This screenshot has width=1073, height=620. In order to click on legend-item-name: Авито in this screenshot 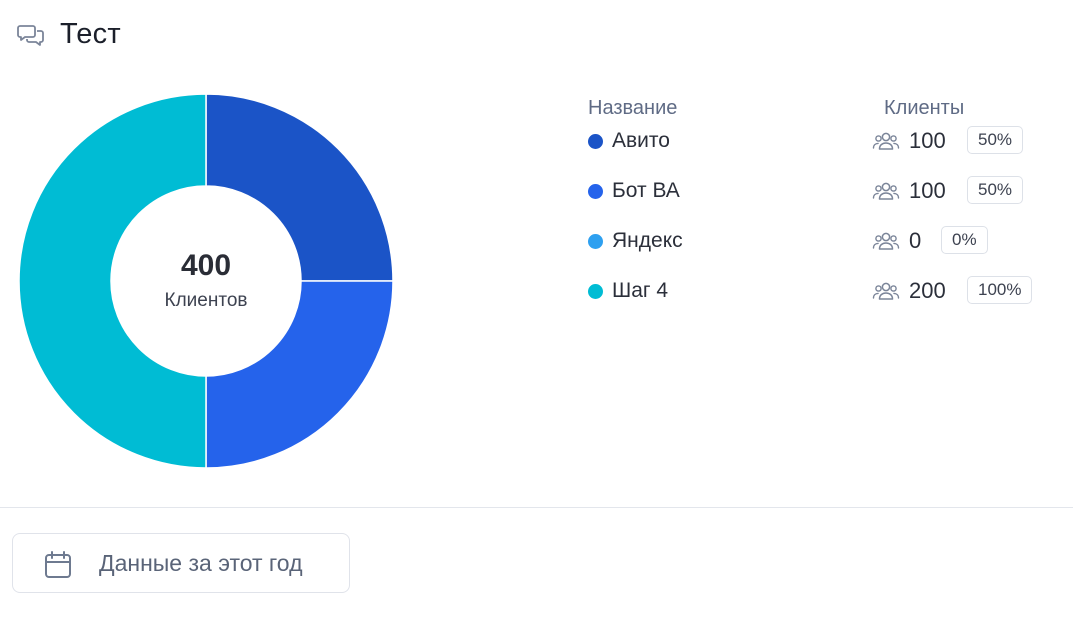, I will do `click(641, 140)`.